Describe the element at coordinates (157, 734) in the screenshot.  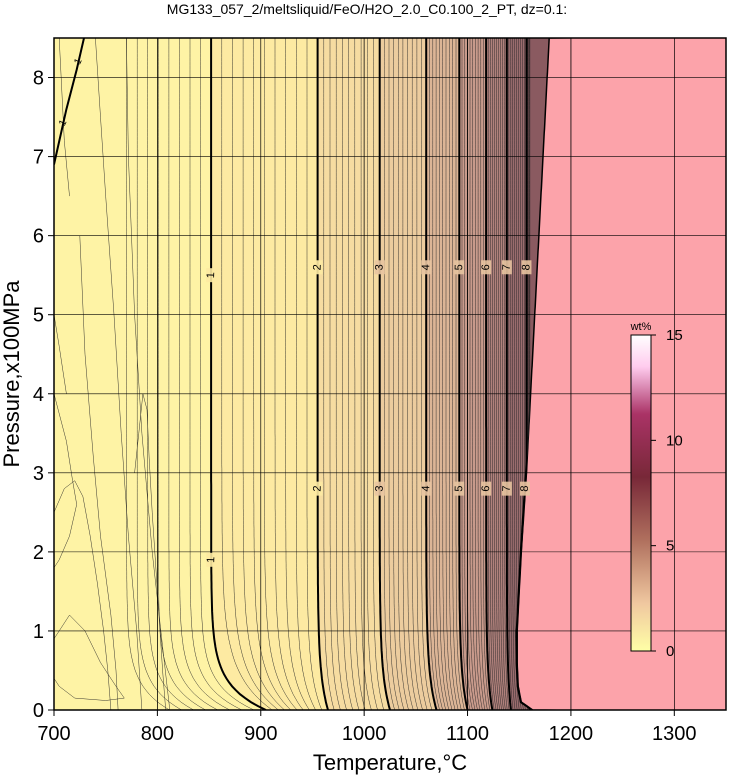
I see `x-tick-label: 800` at that location.